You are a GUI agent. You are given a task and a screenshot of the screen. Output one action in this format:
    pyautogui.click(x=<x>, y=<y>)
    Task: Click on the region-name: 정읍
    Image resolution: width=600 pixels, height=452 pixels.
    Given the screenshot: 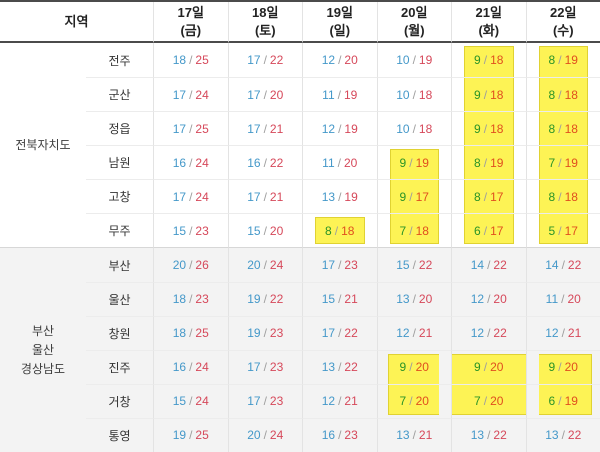 What is the action you would take?
    pyautogui.click(x=119, y=128)
    